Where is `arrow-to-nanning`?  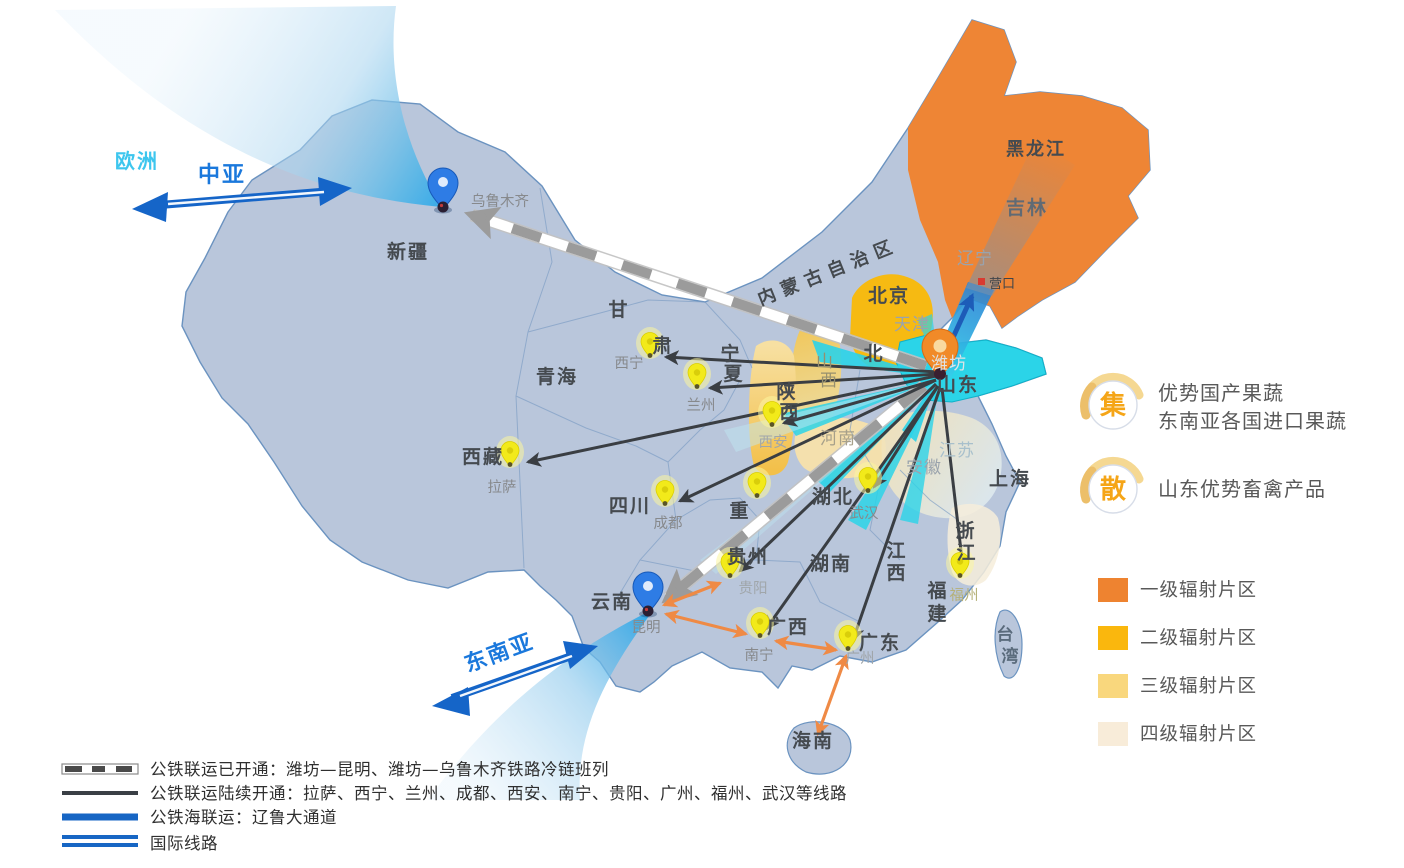
arrow-to-nanning is located at coordinates (852, 508).